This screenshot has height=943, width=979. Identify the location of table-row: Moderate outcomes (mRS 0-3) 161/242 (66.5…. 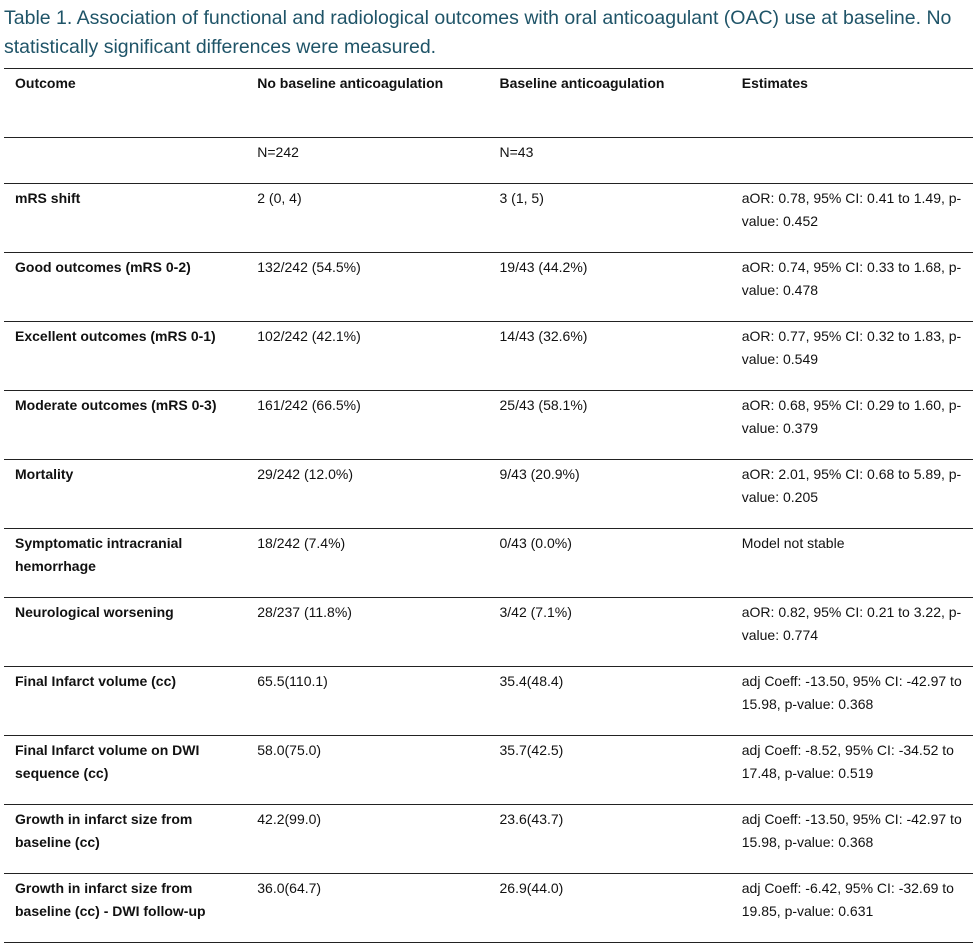
(488, 425).